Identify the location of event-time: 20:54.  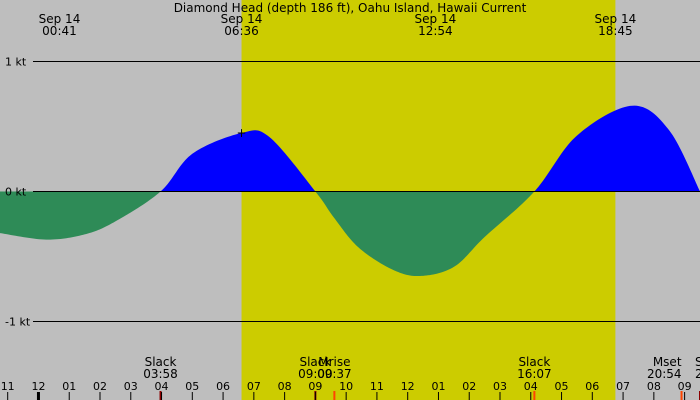
(664, 374).